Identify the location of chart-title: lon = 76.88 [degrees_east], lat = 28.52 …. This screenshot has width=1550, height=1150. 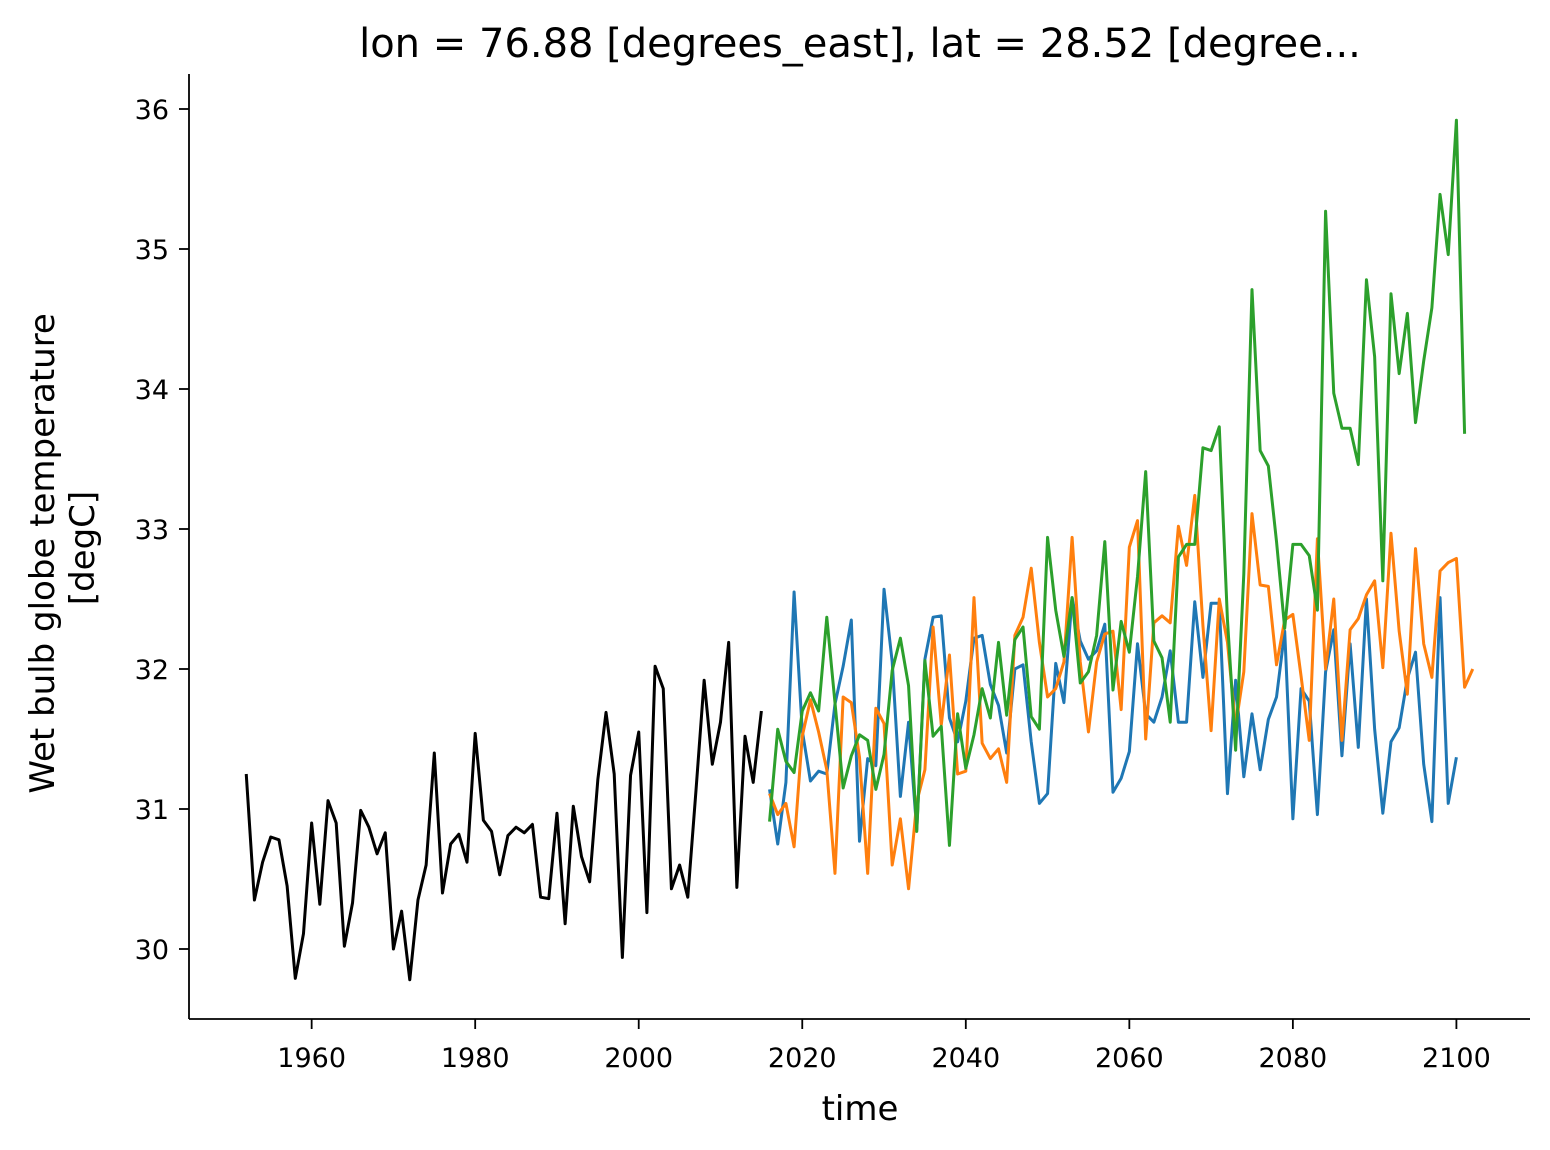
(860, 44).